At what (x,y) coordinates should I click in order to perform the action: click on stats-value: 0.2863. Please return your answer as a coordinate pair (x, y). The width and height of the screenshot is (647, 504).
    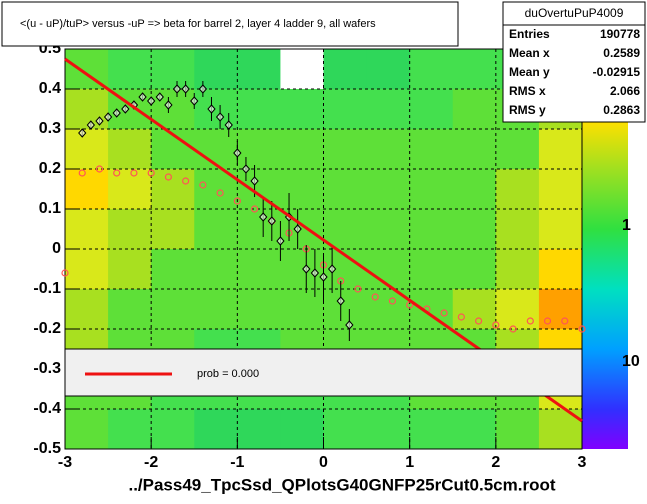
    Looking at the image, I should click on (621, 110).